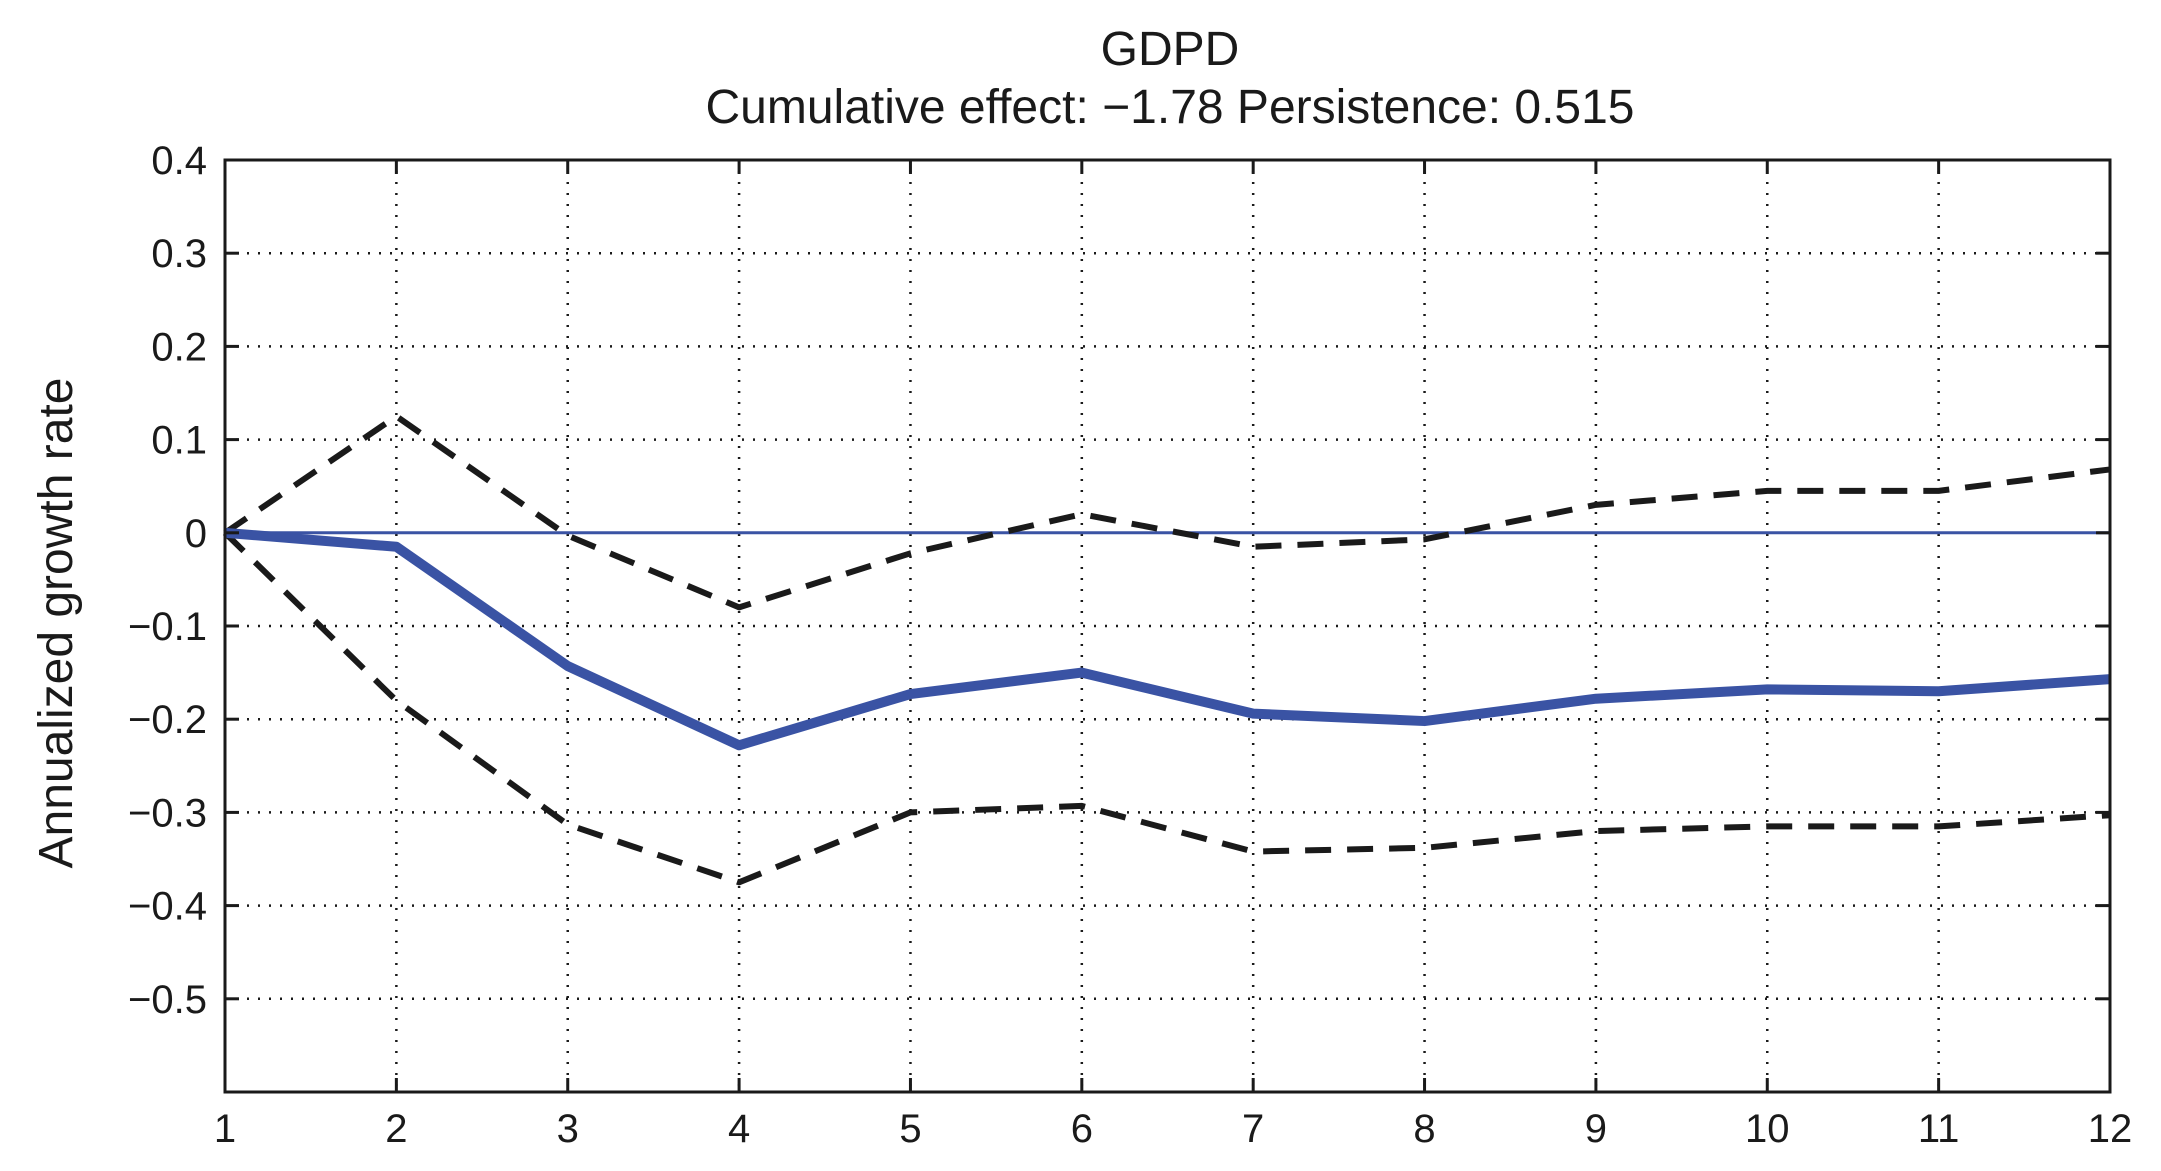 This screenshot has height=1171, width=2161. What do you see at coordinates (1939, 1129) in the screenshot?
I see `x-tick-label: 11` at bounding box center [1939, 1129].